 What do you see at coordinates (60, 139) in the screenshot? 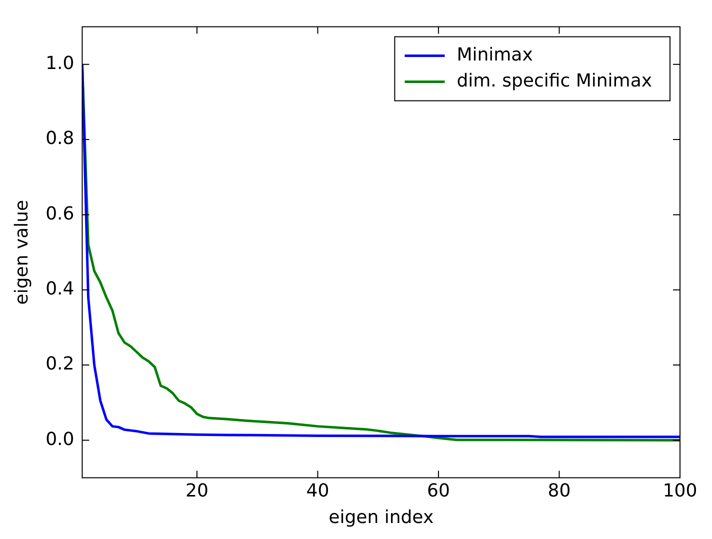
I see `y-tick-label: 0.8` at bounding box center [60, 139].